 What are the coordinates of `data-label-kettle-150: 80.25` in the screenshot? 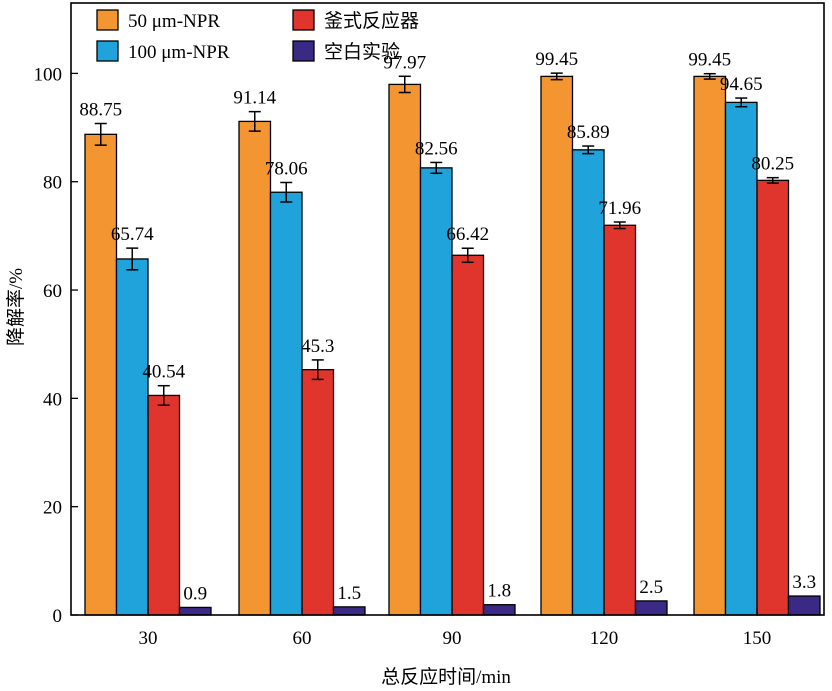 It's located at (772, 164).